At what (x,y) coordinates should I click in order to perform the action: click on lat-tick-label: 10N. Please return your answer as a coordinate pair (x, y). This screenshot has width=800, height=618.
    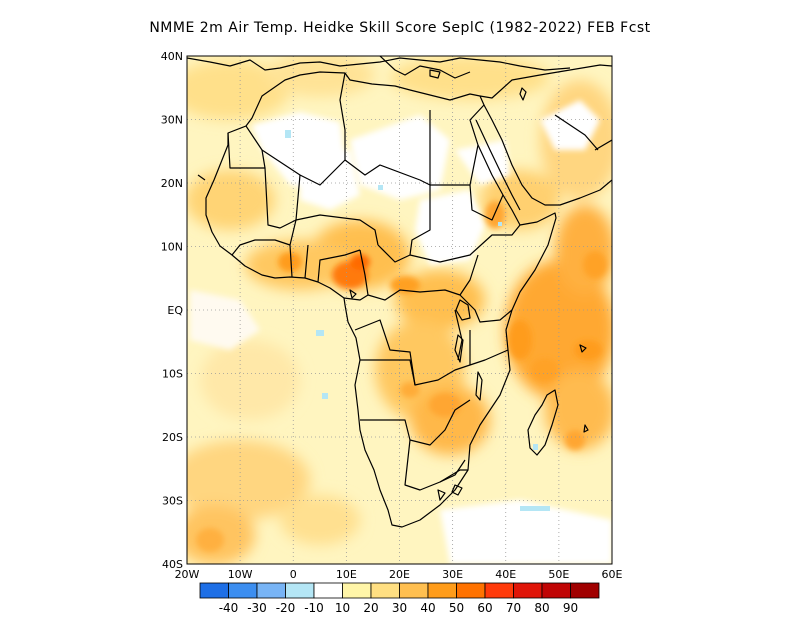
    Looking at the image, I should click on (172, 247).